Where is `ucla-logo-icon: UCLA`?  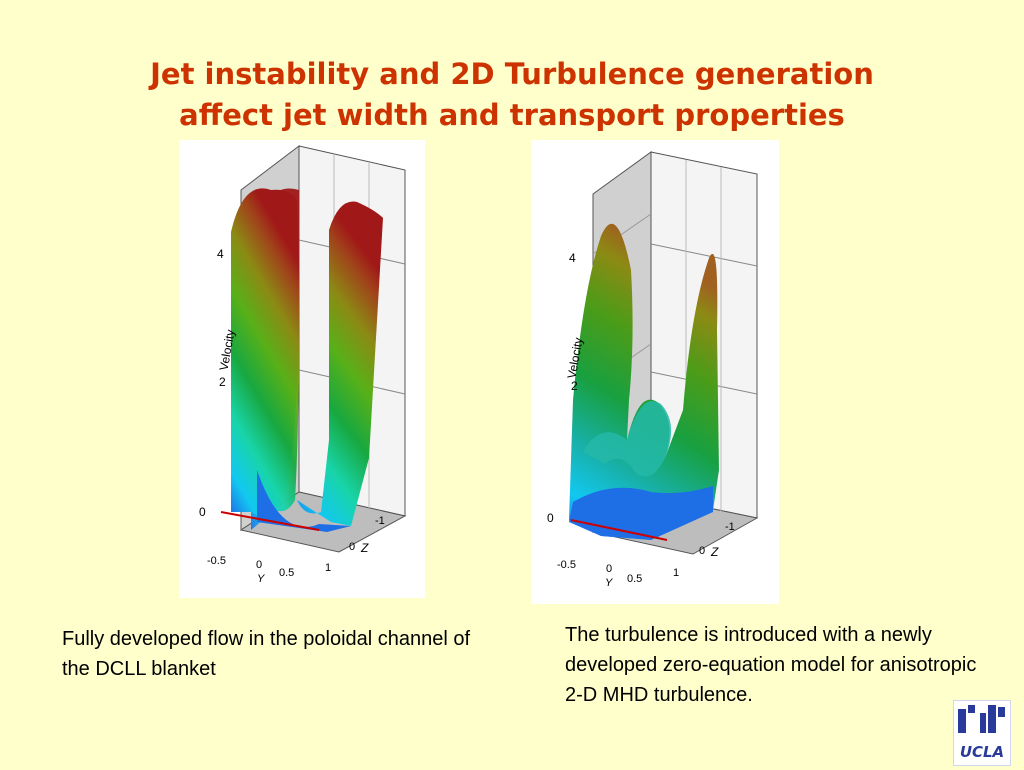 ucla-logo-icon: UCLA is located at coordinates (982, 733).